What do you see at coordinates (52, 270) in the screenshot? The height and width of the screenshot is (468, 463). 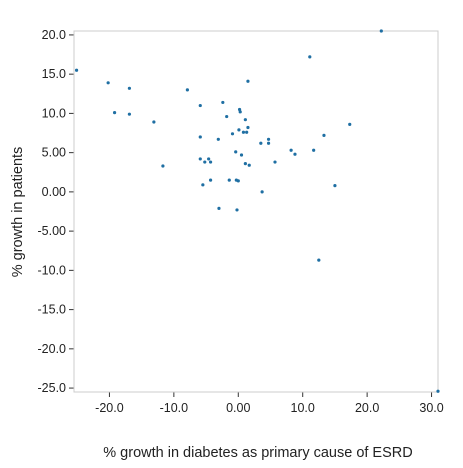 I see `y-tick-label: -10.0` at bounding box center [52, 270].